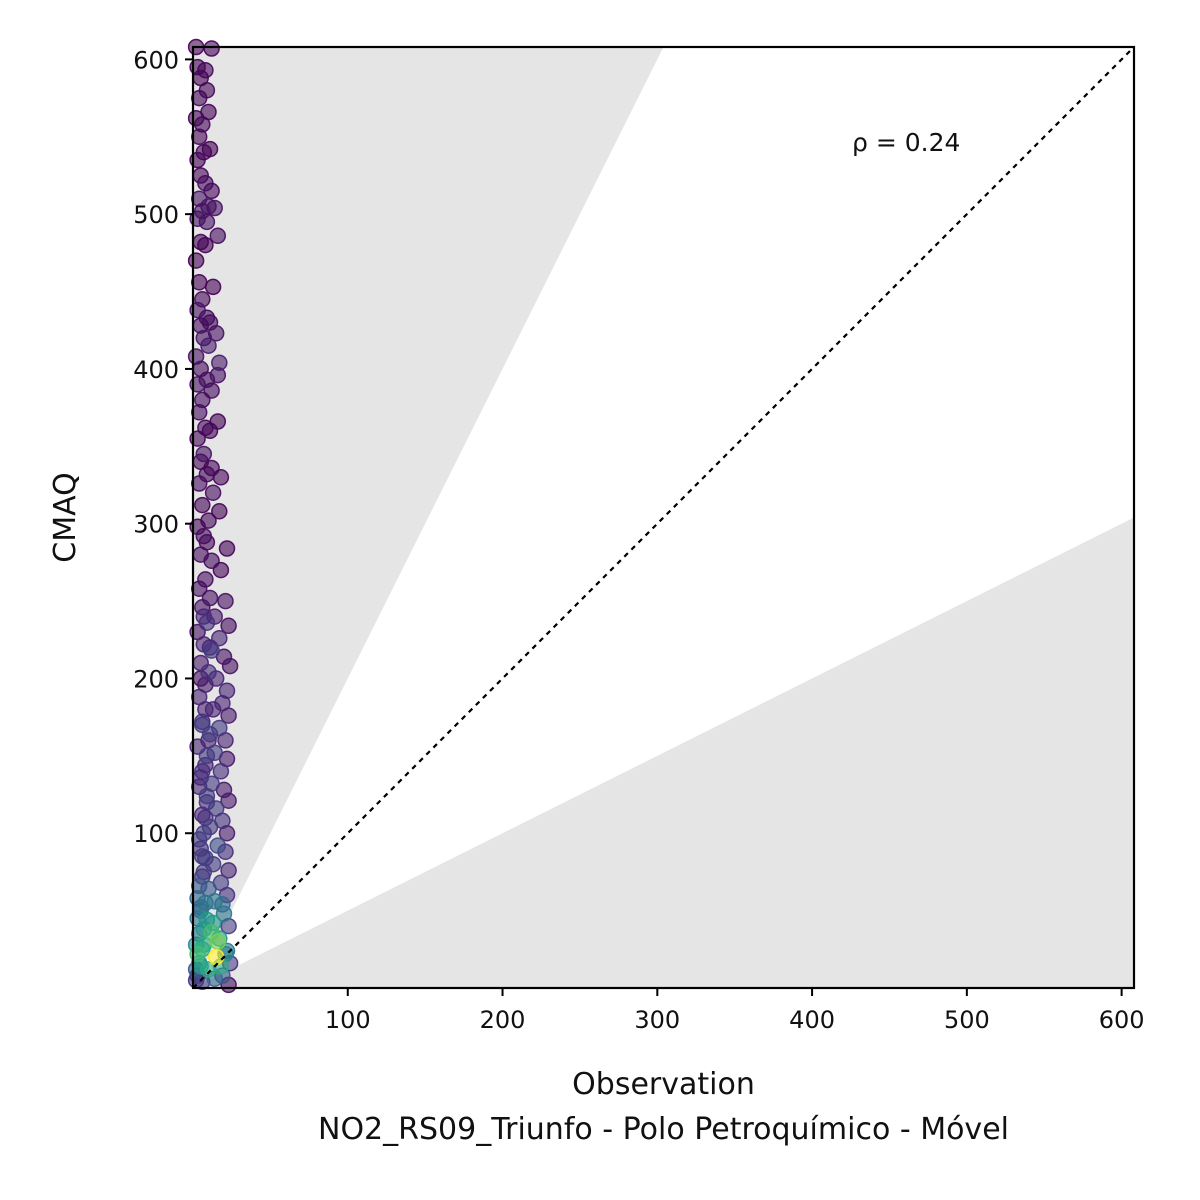 This screenshot has width=1200, height=1200. What do you see at coordinates (156, 60) in the screenshot?
I see `y-tick-label: 600` at bounding box center [156, 60].